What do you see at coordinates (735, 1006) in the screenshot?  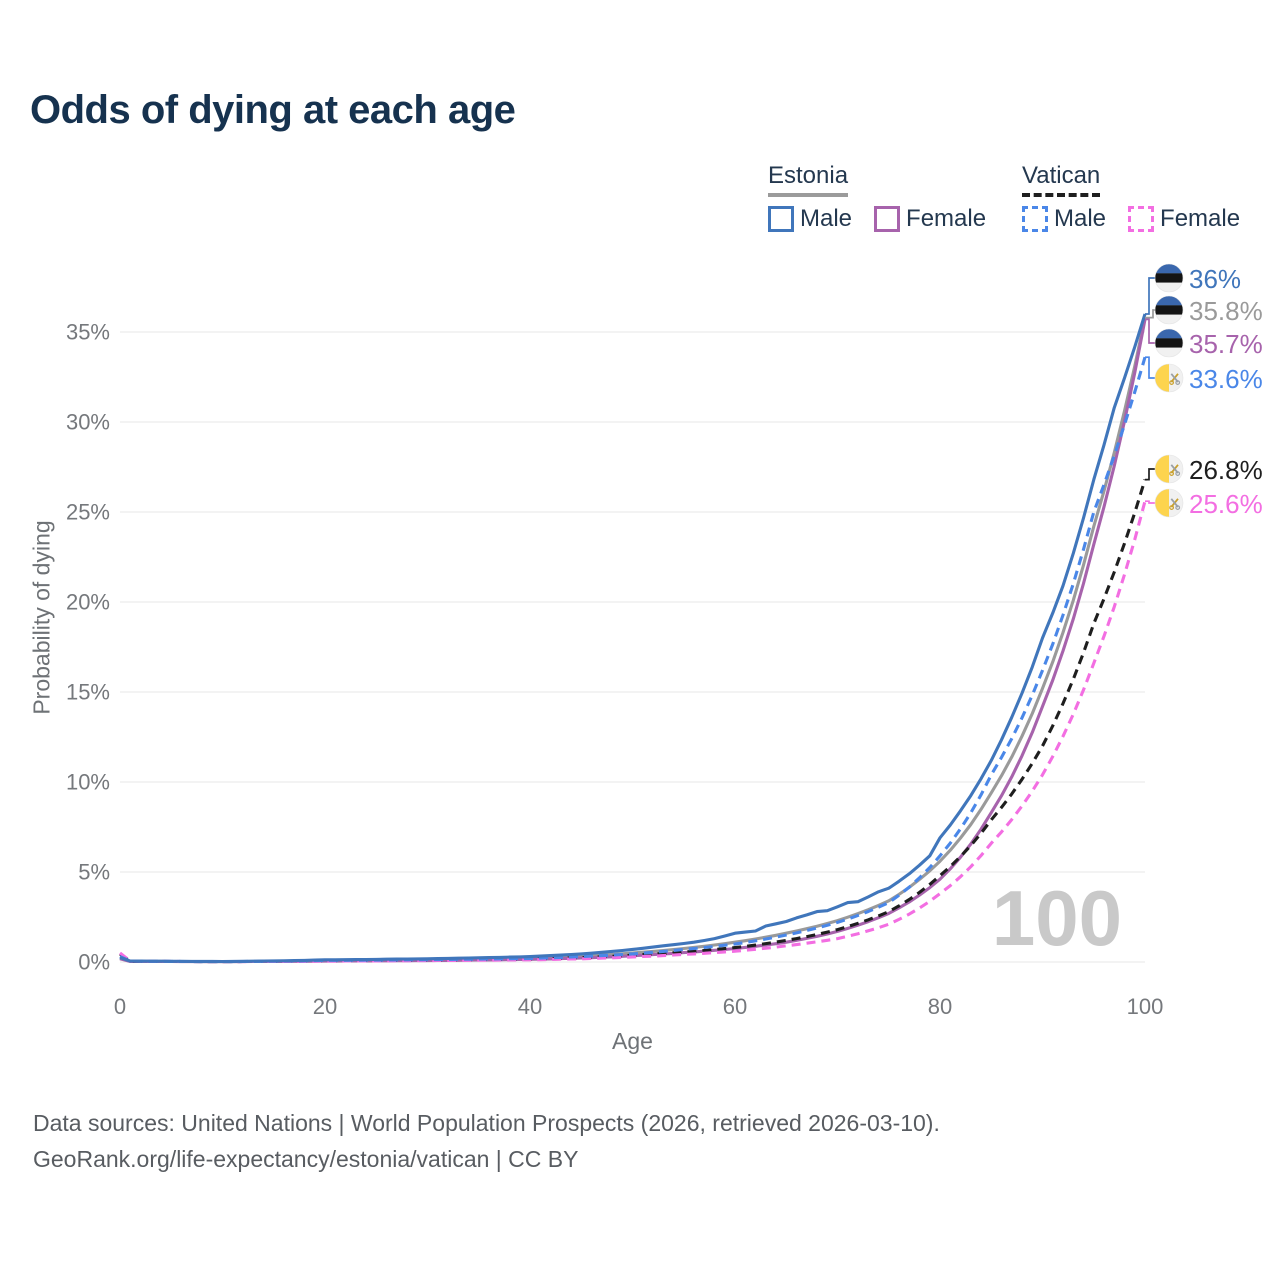 I see `x-tick-label-60: 60` at bounding box center [735, 1006].